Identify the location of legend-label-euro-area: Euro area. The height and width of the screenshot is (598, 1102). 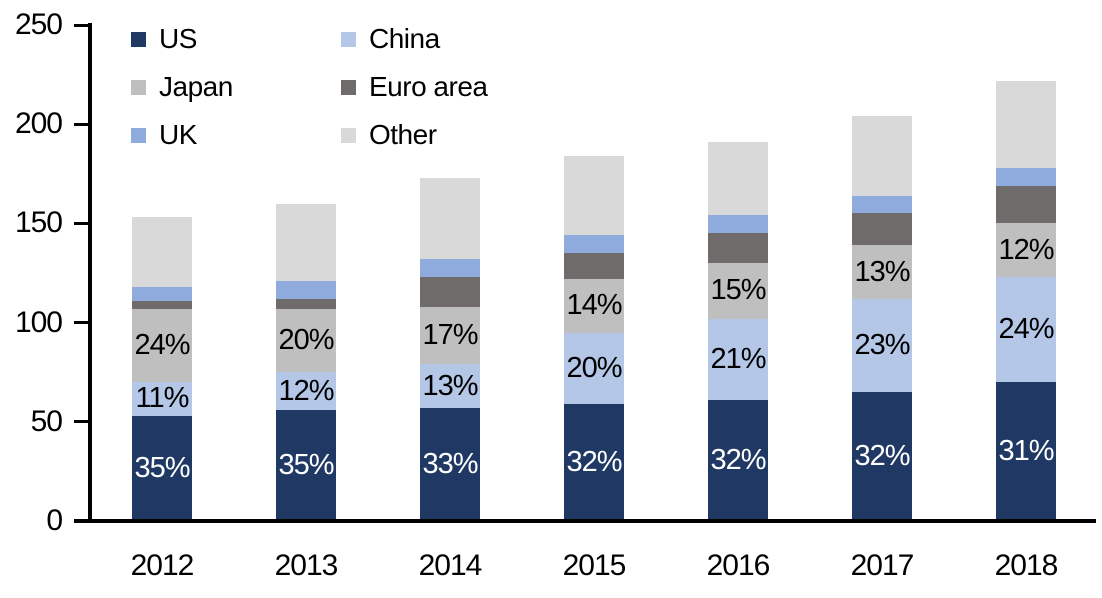
(428, 86).